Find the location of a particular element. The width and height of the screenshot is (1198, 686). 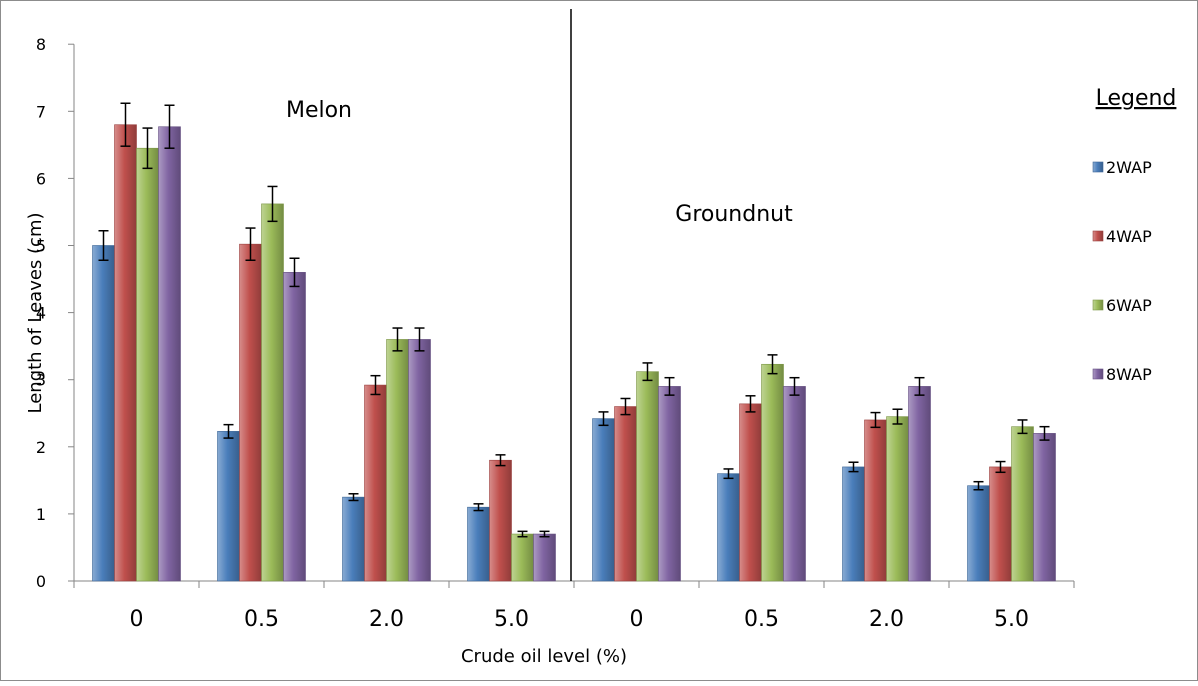

legend-swatch-4wap is located at coordinates (1098, 236).